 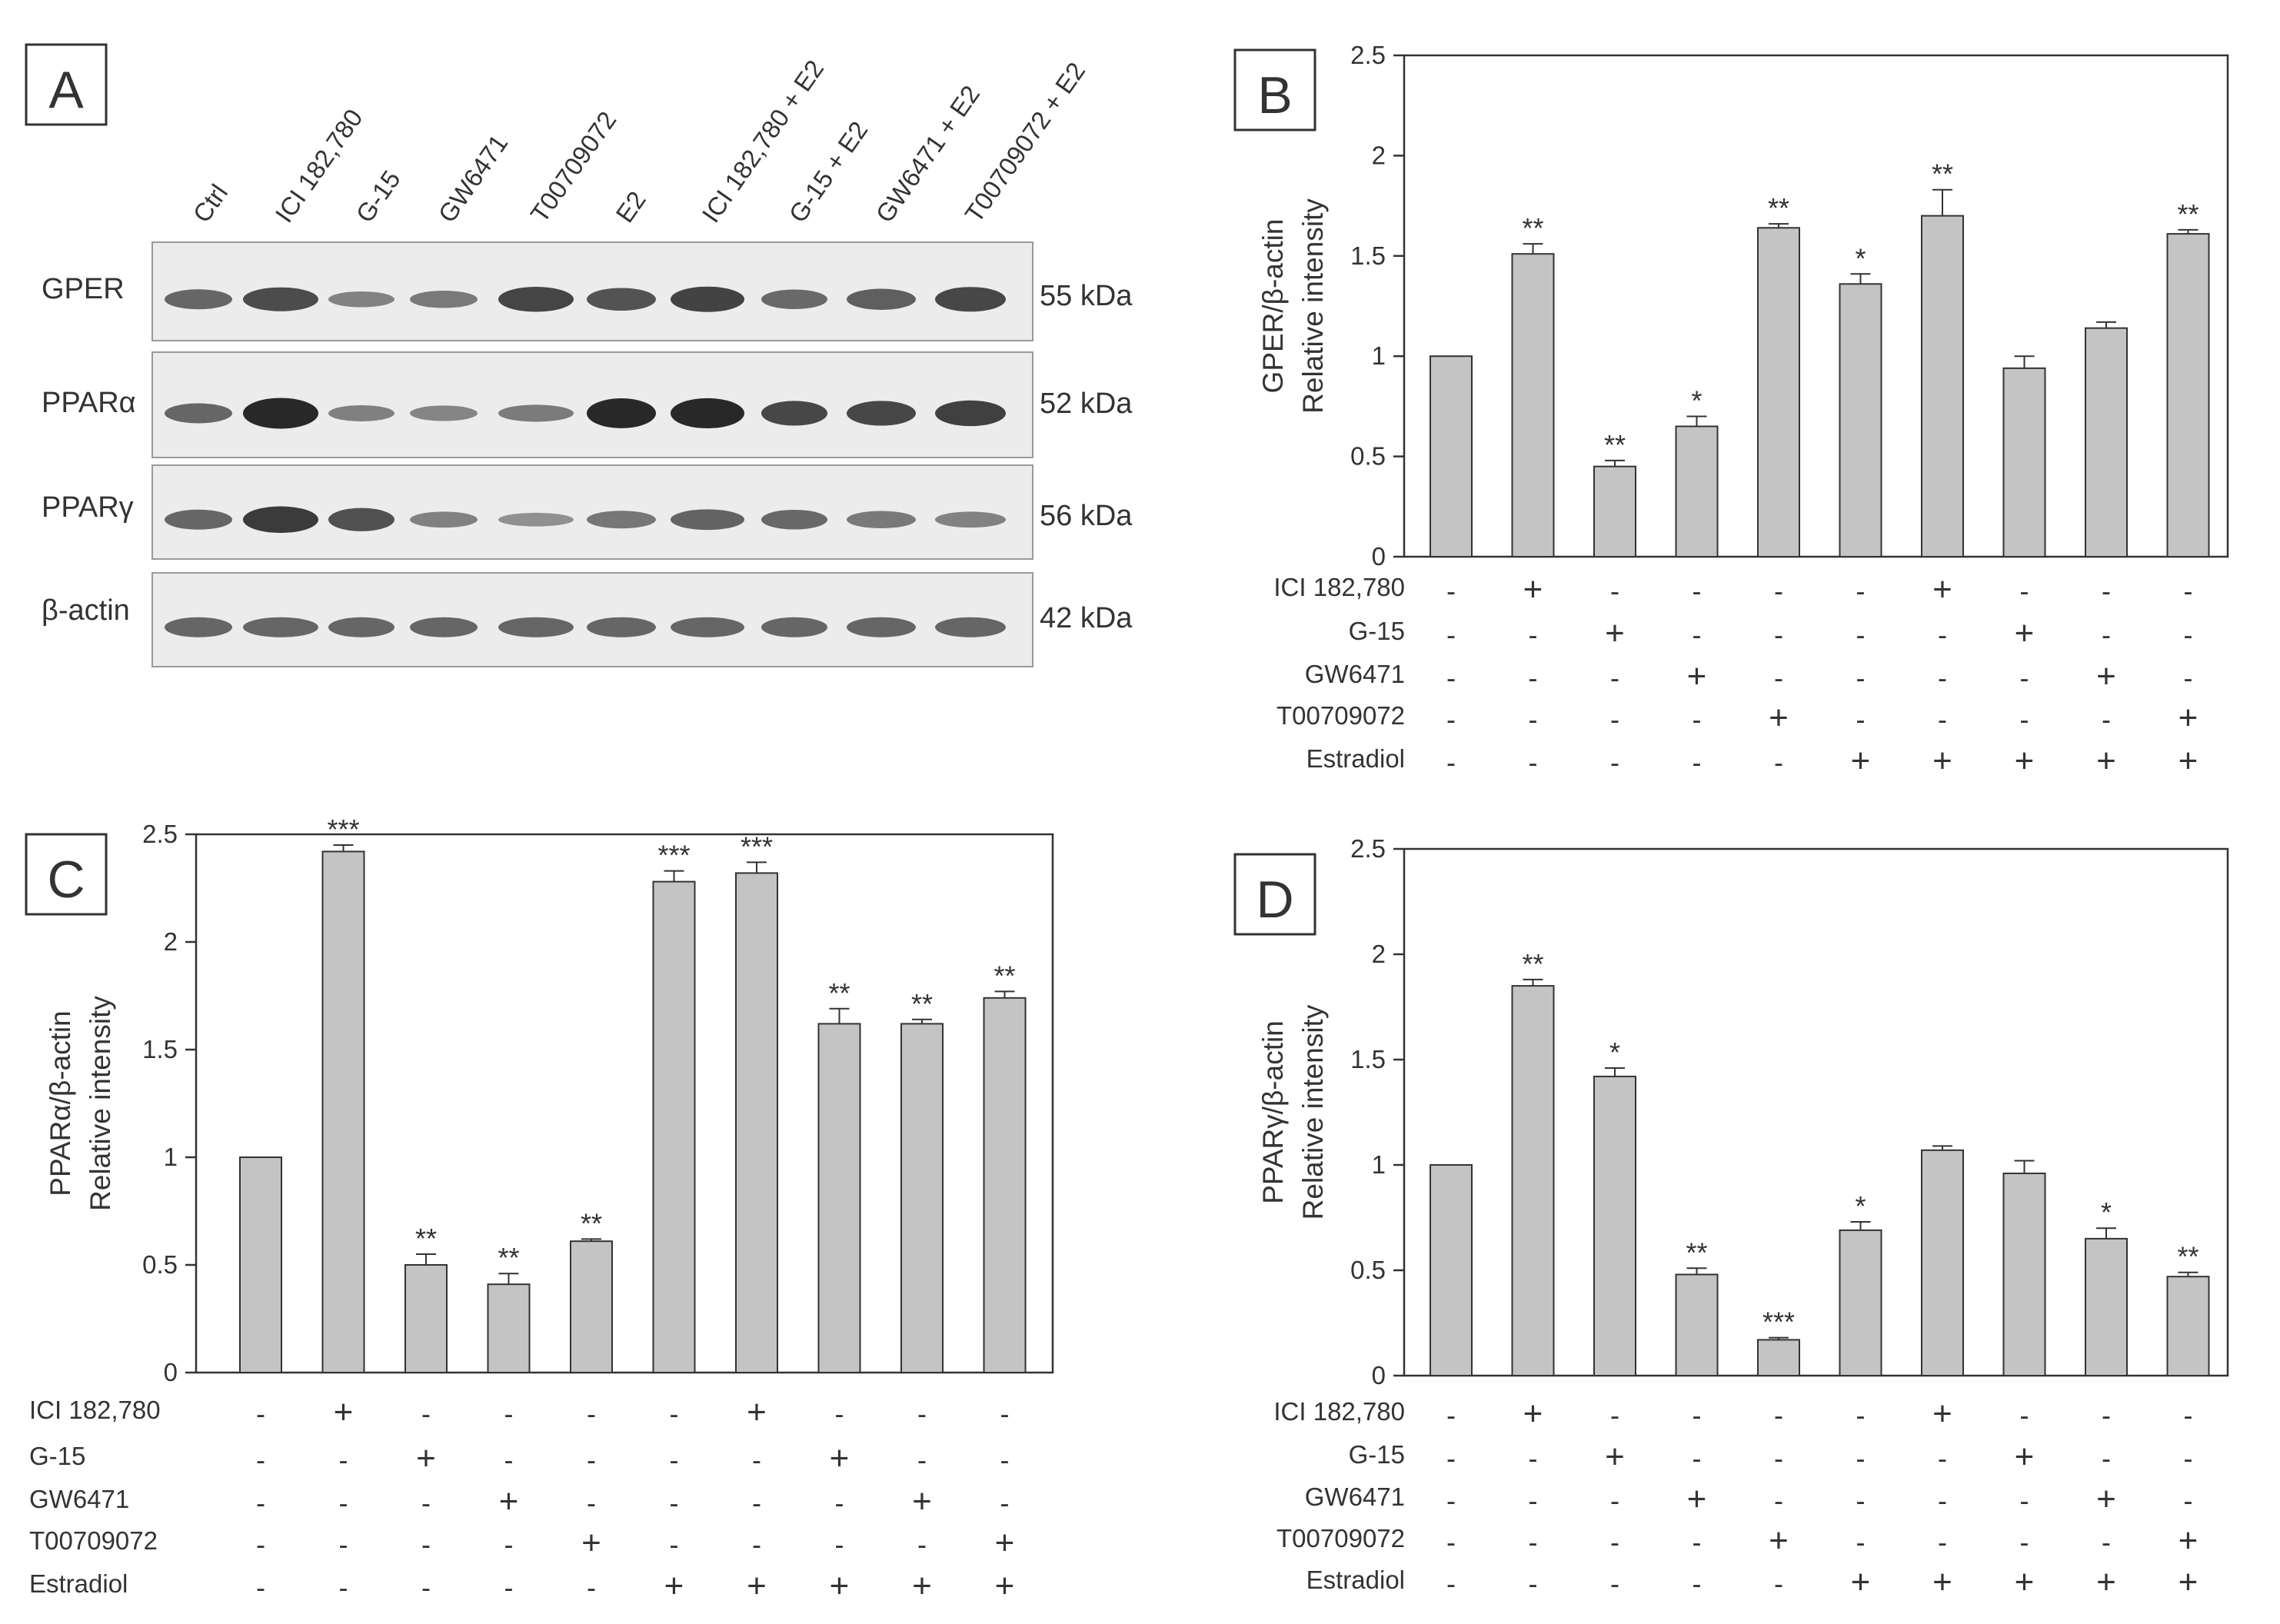 What do you see at coordinates (1274, 894) in the screenshot?
I see `panel-d-label: D` at bounding box center [1274, 894].